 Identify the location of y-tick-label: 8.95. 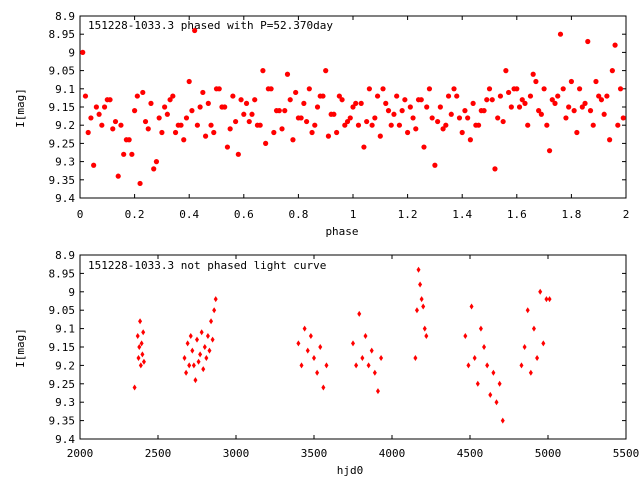
(62, 273).